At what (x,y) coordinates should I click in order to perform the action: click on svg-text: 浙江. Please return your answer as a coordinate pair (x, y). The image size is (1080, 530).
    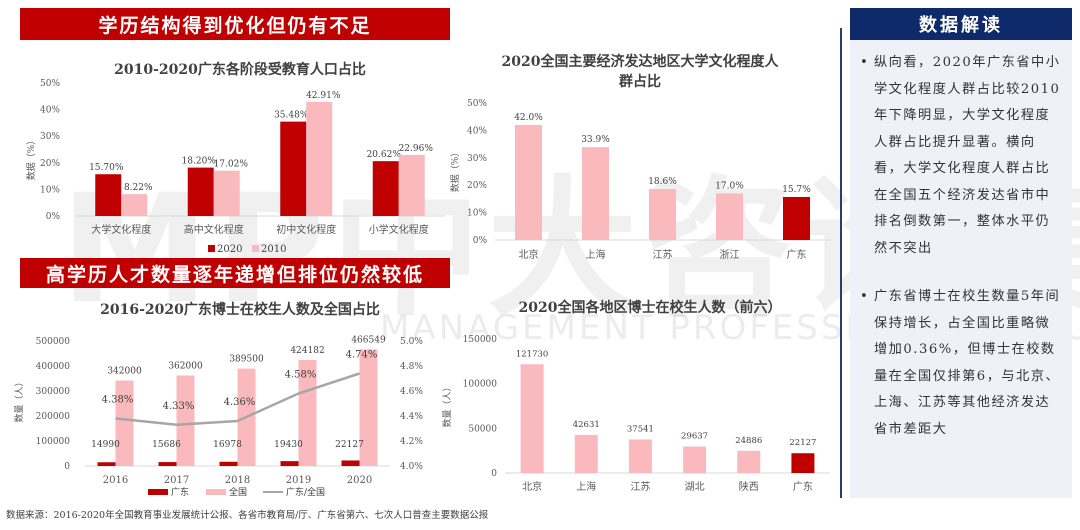
    Looking at the image, I should click on (730, 255).